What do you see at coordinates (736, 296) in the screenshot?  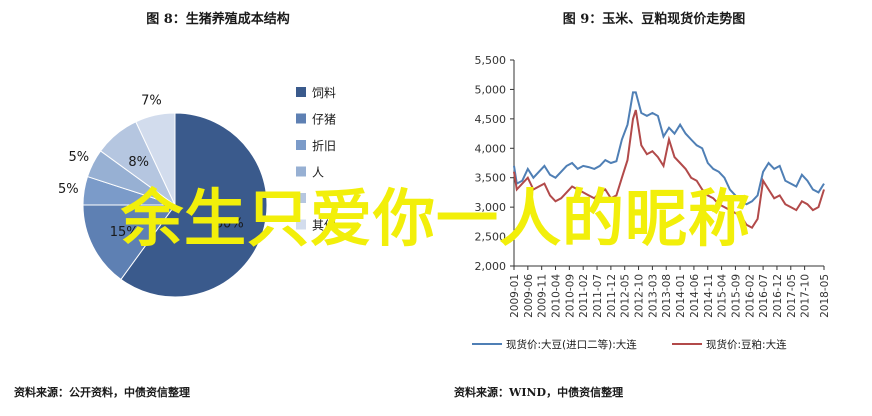 I see `x-tick-label: 2015-09` at bounding box center [736, 296].